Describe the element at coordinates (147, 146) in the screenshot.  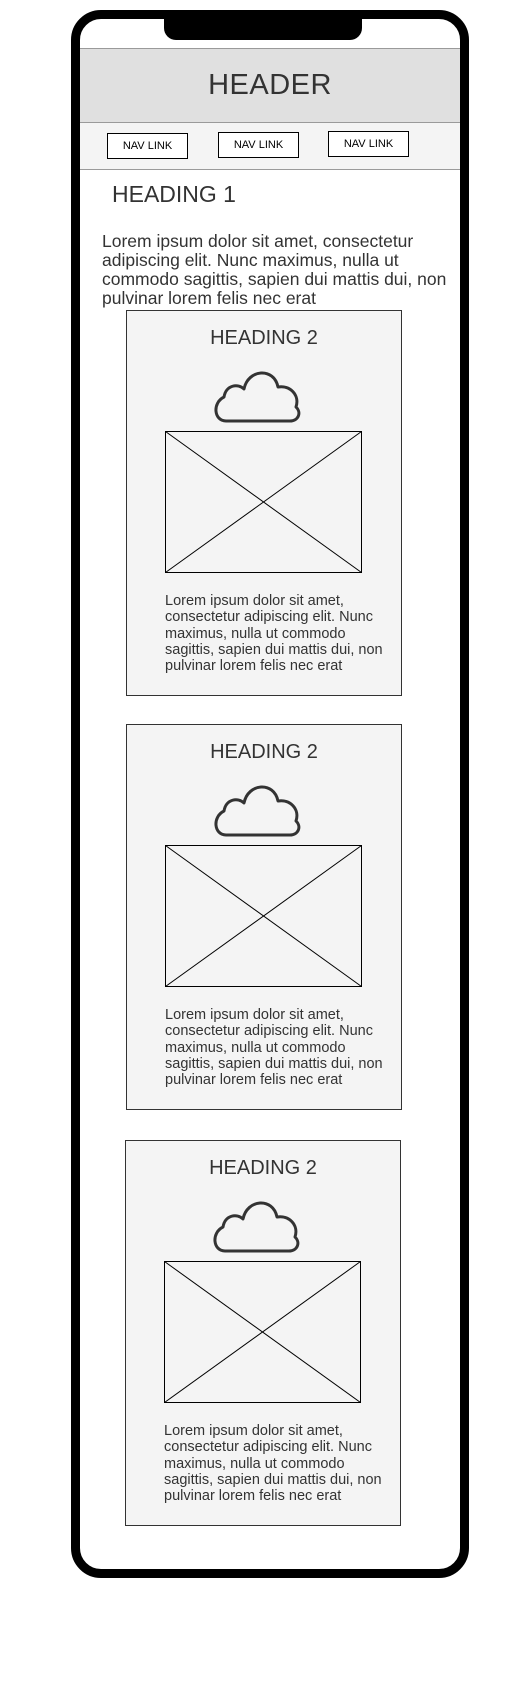
I see `nav-link-1: NAV LINK` at that location.